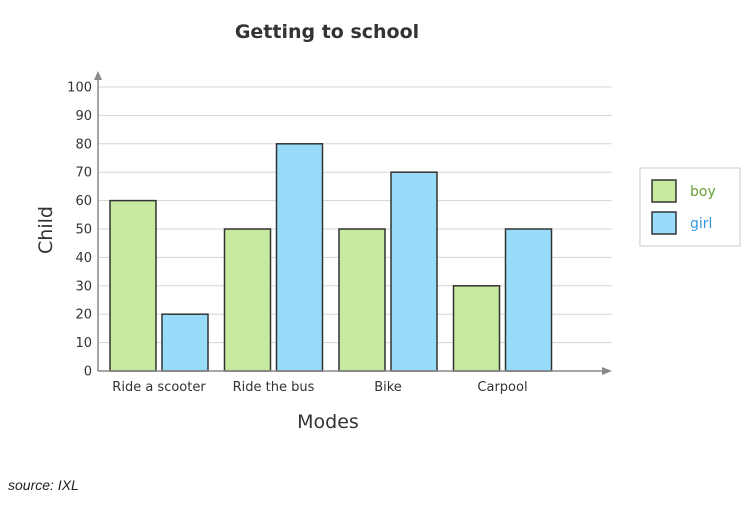 The height and width of the screenshot is (505, 755). What do you see at coordinates (43, 485) in the screenshot?
I see `source-caption: source: IXL` at bounding box center [43, 485].